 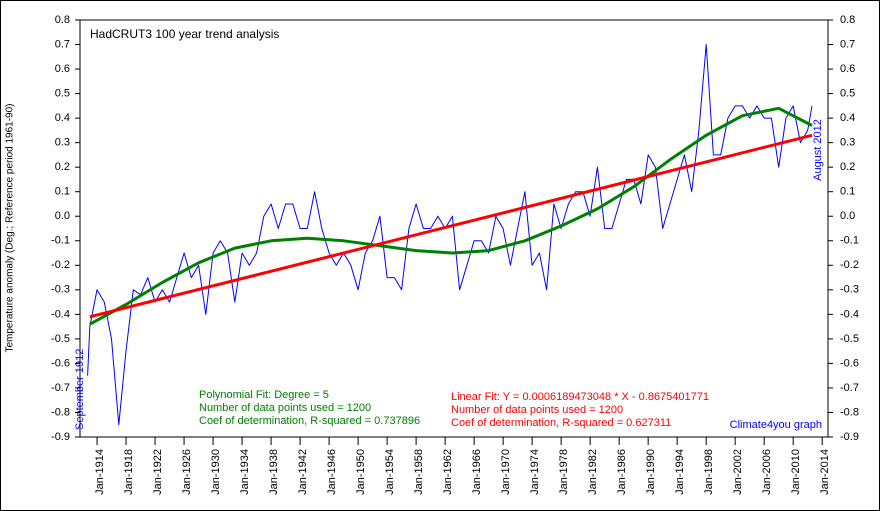 I want to click on y2-tick-label: -0.4, so click(x=849, y=314).